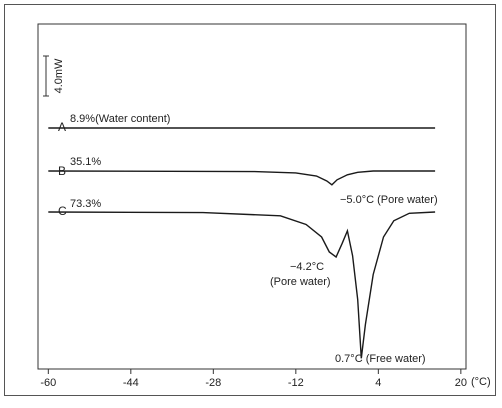 The width and height of the screenshot is (502, 408). What do you see at coordinates (131, 383) in the screenshot?
I see `x-tick-label: -44` at bounding box center [131, 383].